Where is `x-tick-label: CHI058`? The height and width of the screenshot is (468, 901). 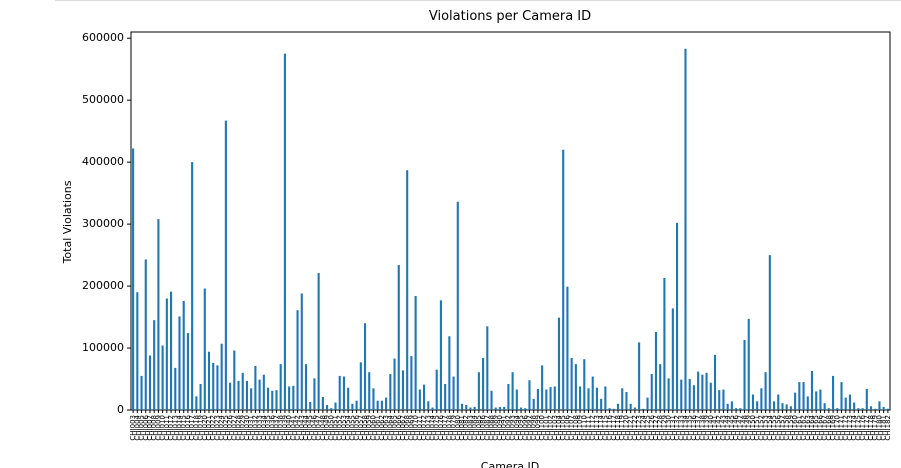
x-tick-label: CHI058 is located at coordinates (365, 428).